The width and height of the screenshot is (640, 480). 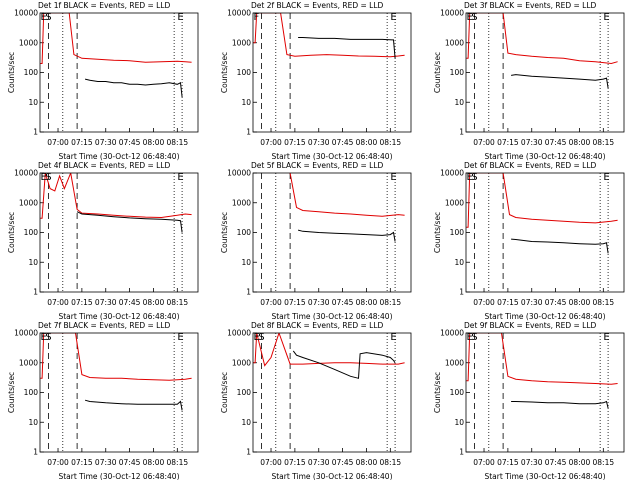 What do you see at coordinates (317, 5) in the screenshot?
I see `chart-title: Det 2f BLACK = Events, RED = LLD` at bounding box center [317, 5].